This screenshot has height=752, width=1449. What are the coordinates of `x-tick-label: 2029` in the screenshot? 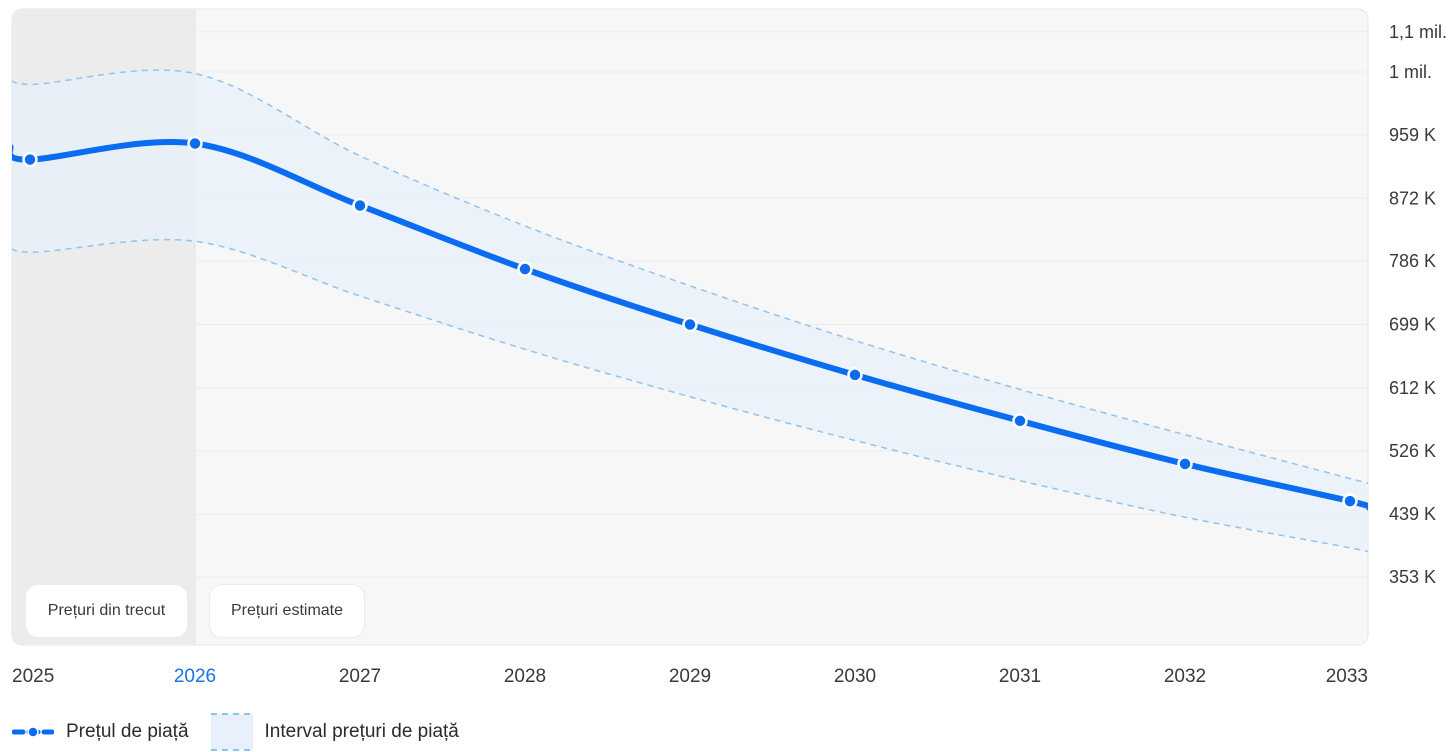 It's located at (690, 676).